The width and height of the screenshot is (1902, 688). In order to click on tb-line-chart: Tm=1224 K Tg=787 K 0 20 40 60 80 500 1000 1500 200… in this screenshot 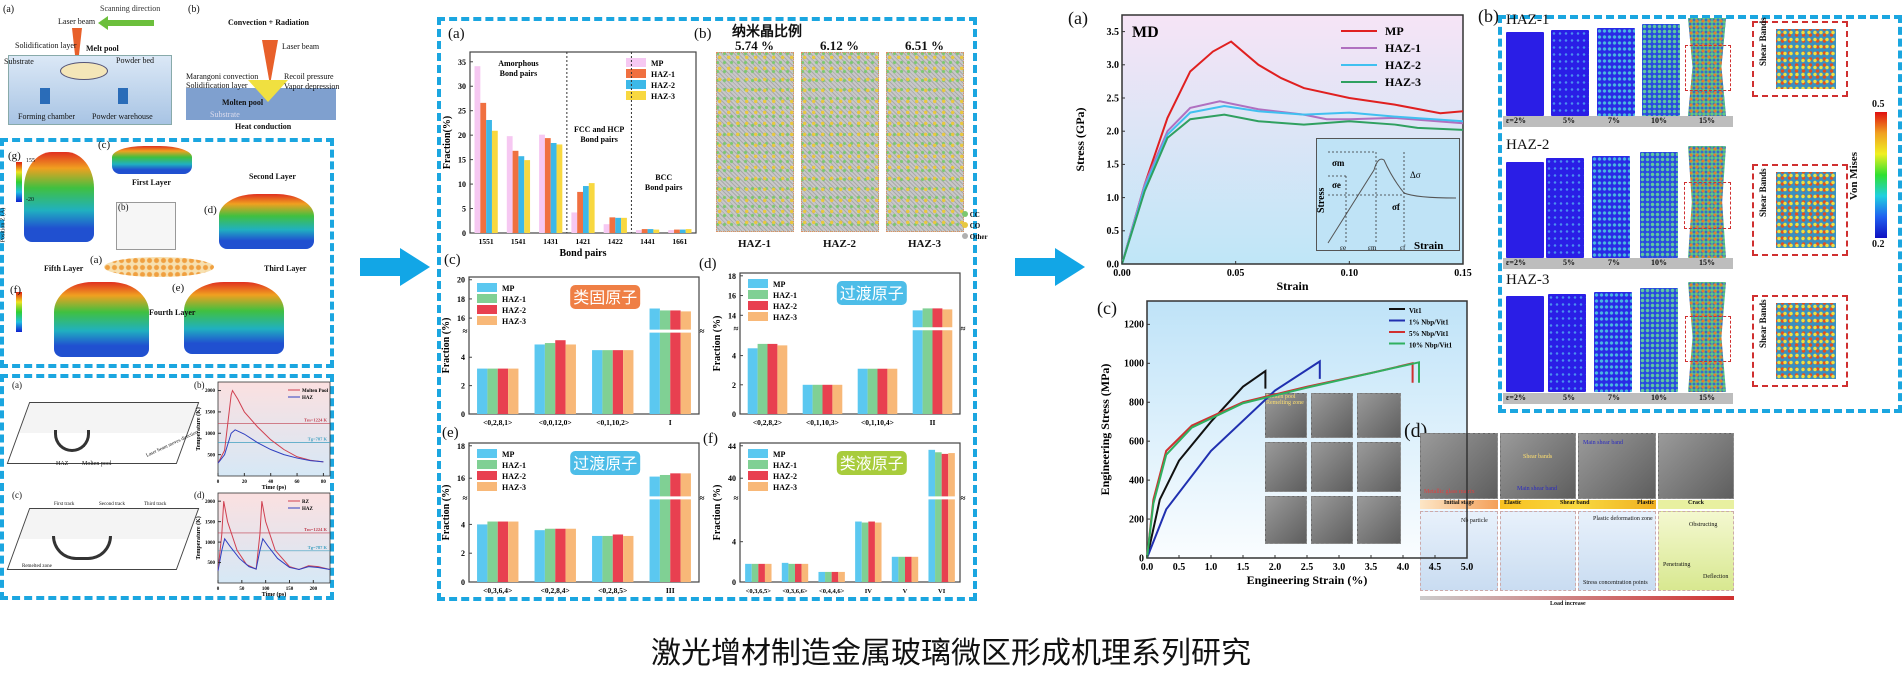, I will do `click(263, 436)`.